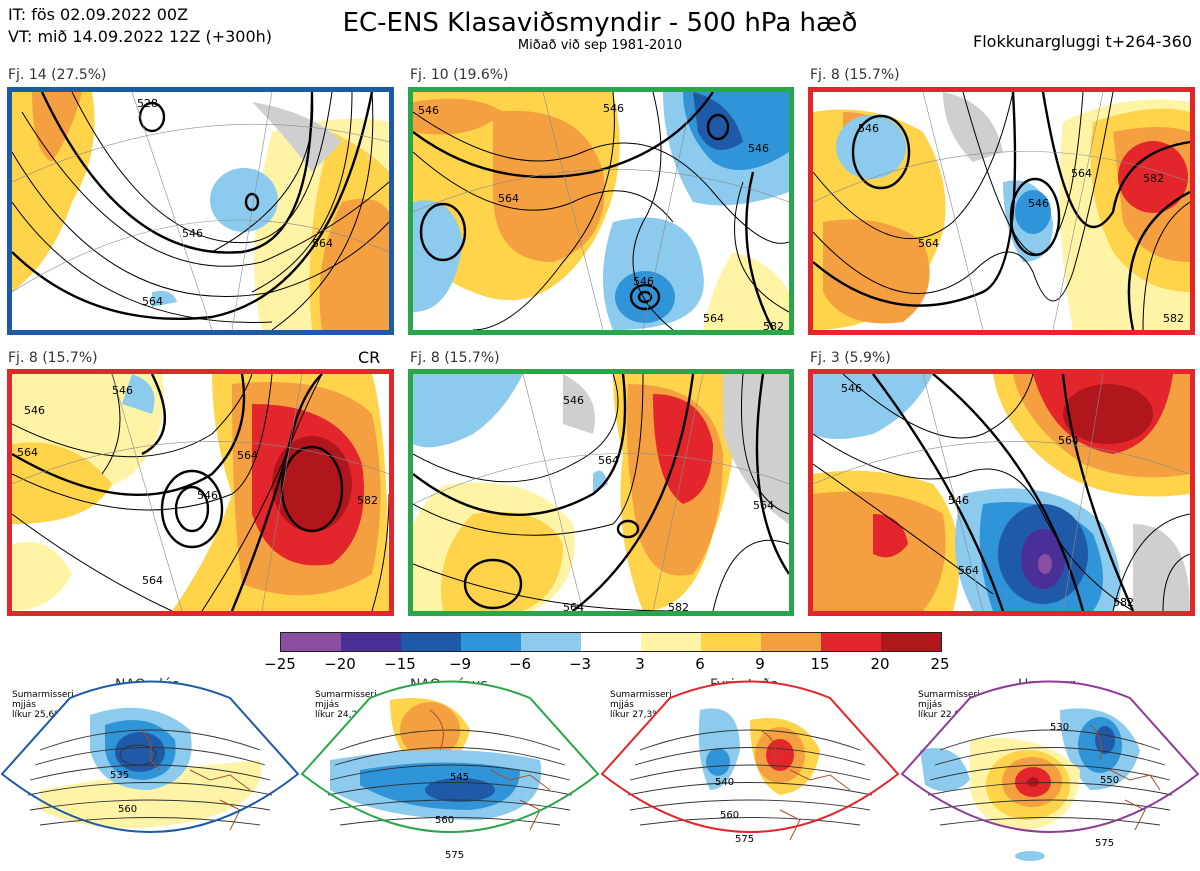  Describe the element at coordinates (850, 358) in the screenshot. I see `panel-6-label: Fj. 3 (5.9%)` at that location.